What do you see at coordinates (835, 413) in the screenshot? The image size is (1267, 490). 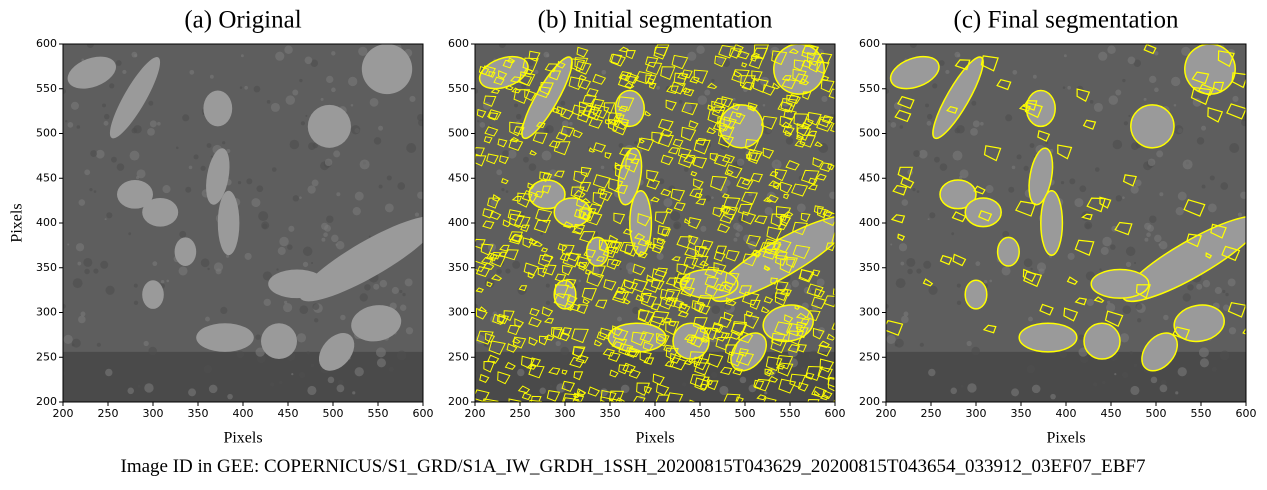 I see `x-tick-label: 600` at bounding box center [835, 413].